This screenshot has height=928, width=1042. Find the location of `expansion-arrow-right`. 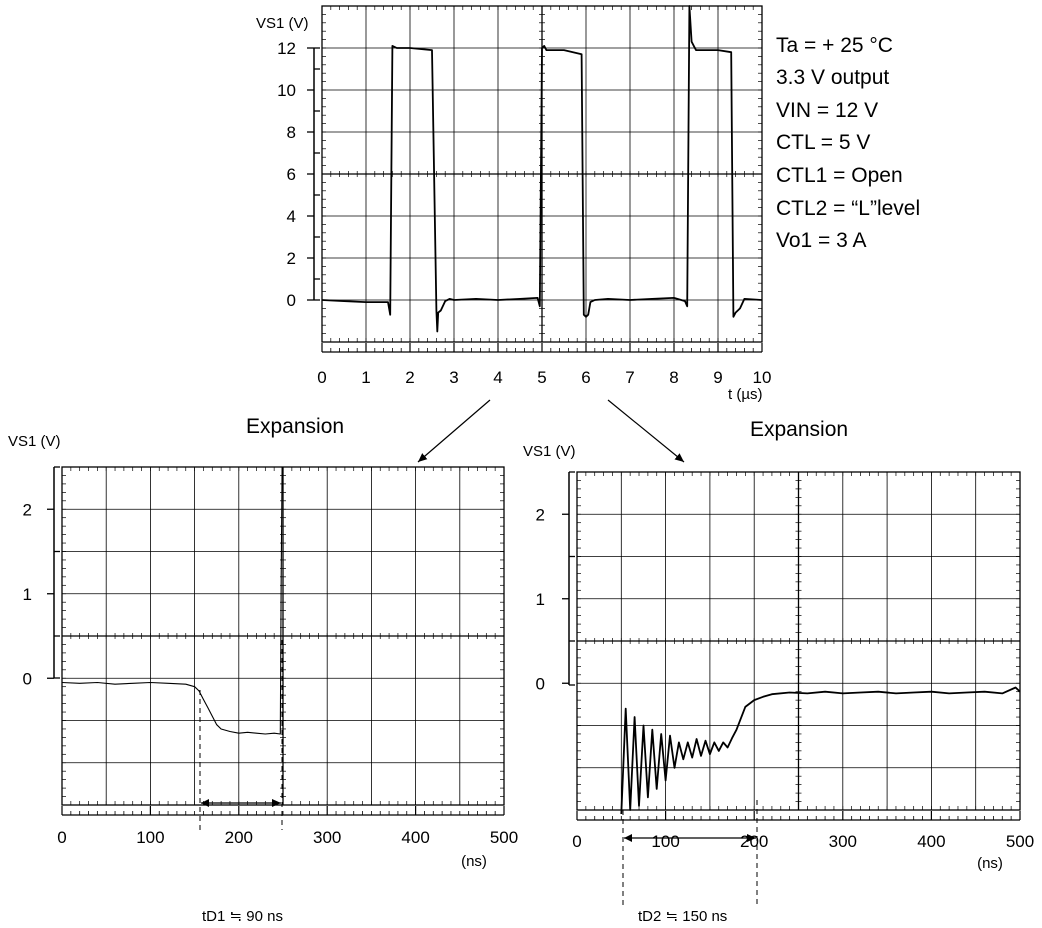

expansion-arrow-right is located at coordinates (646, 431).